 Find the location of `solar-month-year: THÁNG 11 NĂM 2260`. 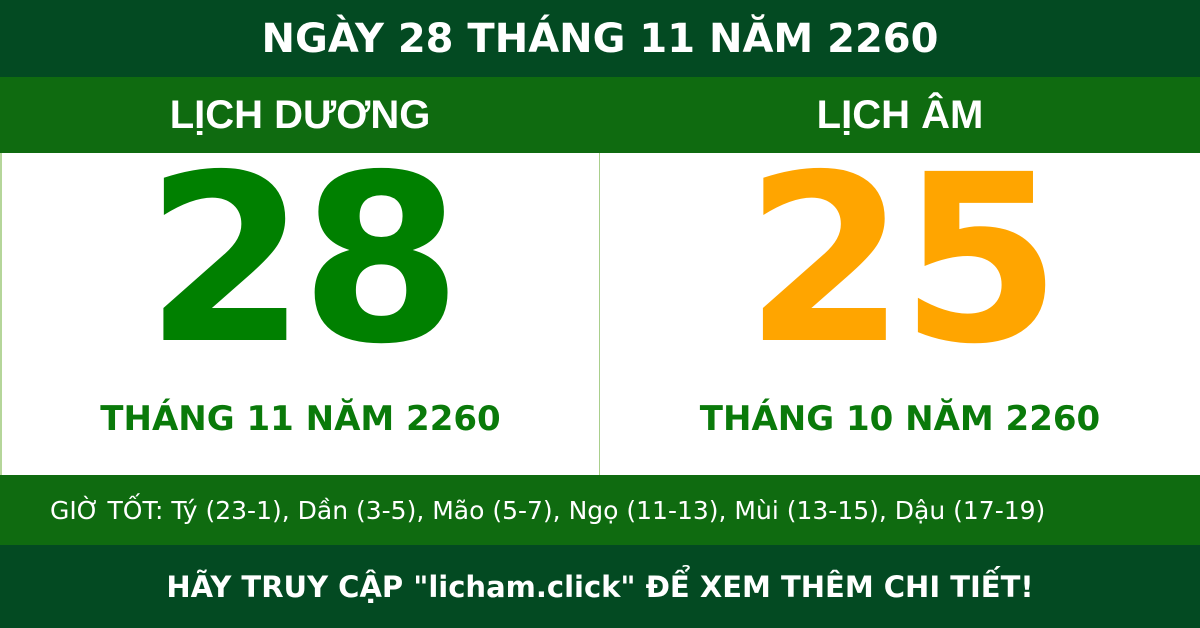

solar-month-year: THÁNG 11 NĂM 2260 is located at coordinates (300, 419).